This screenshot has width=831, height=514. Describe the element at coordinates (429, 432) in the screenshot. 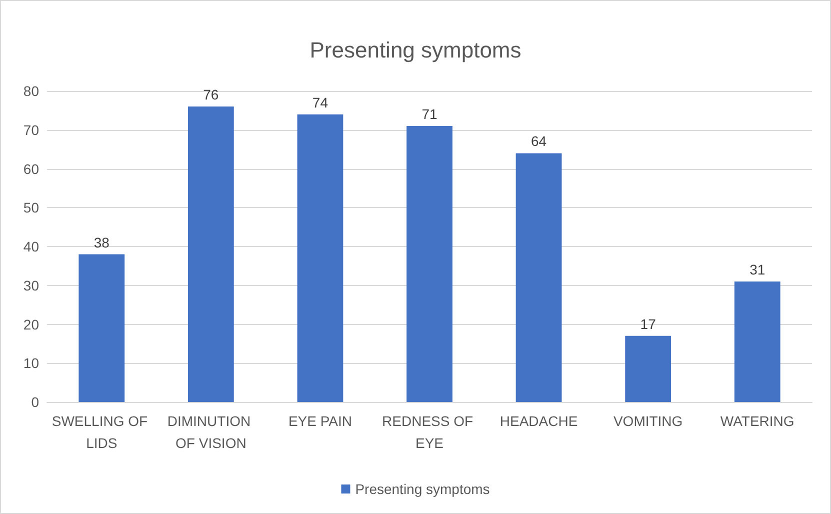

I see `x-tick-label: REDNESS OF EYE` at that location.